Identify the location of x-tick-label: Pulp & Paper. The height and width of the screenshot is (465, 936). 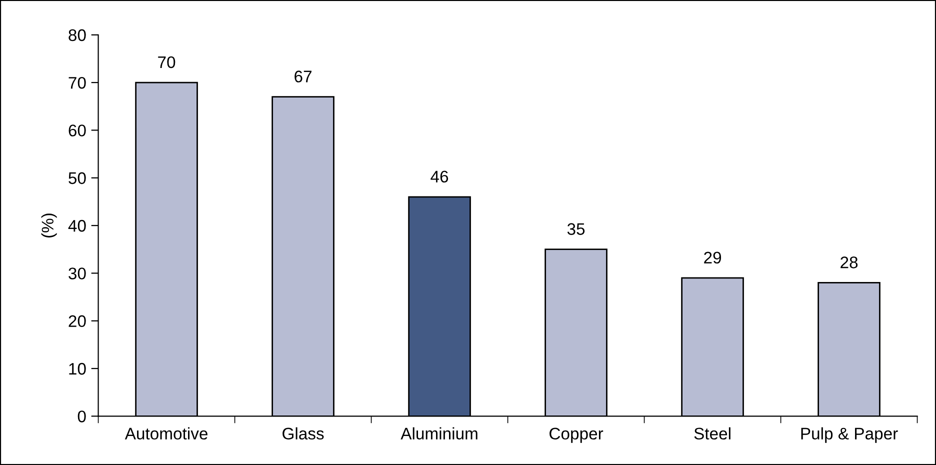
(849, 435).